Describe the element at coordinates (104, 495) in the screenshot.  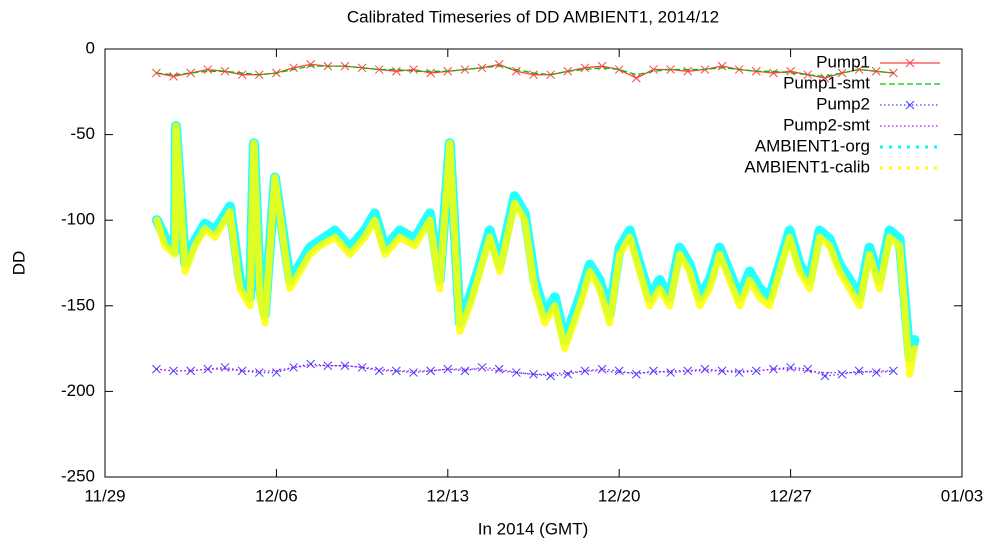
I see `x-tick-label: 11/29` at that location.